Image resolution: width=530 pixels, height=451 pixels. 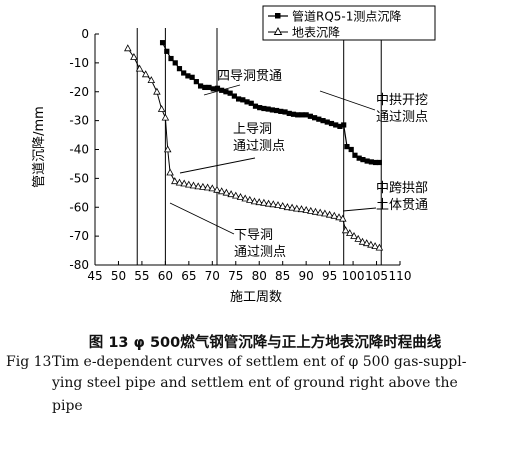 I want to click on y-tick-label: -50, so click(x=79, y=178).